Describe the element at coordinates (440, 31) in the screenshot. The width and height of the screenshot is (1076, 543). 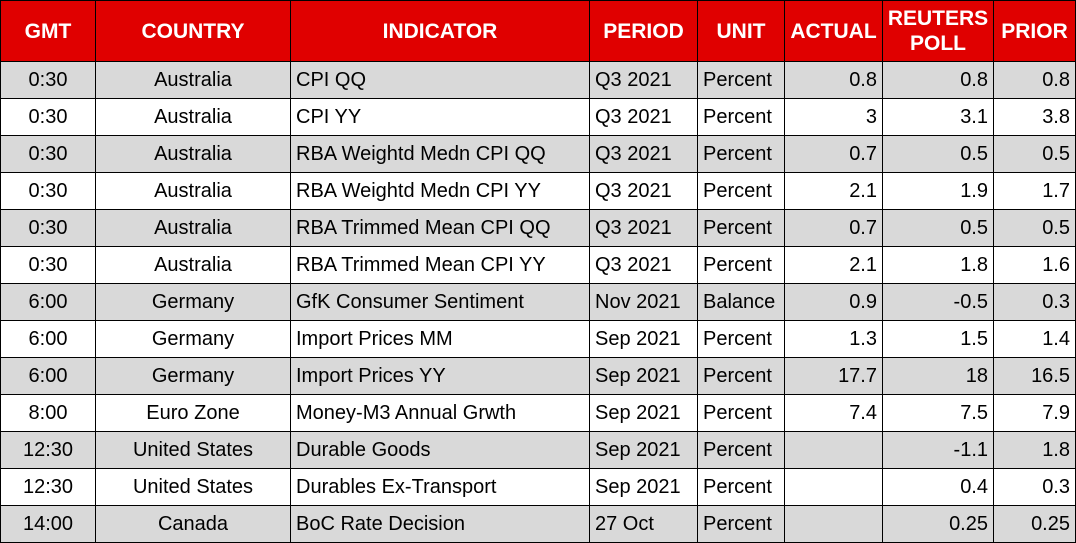
I see `header-indicator: INDICATOR` at that location.